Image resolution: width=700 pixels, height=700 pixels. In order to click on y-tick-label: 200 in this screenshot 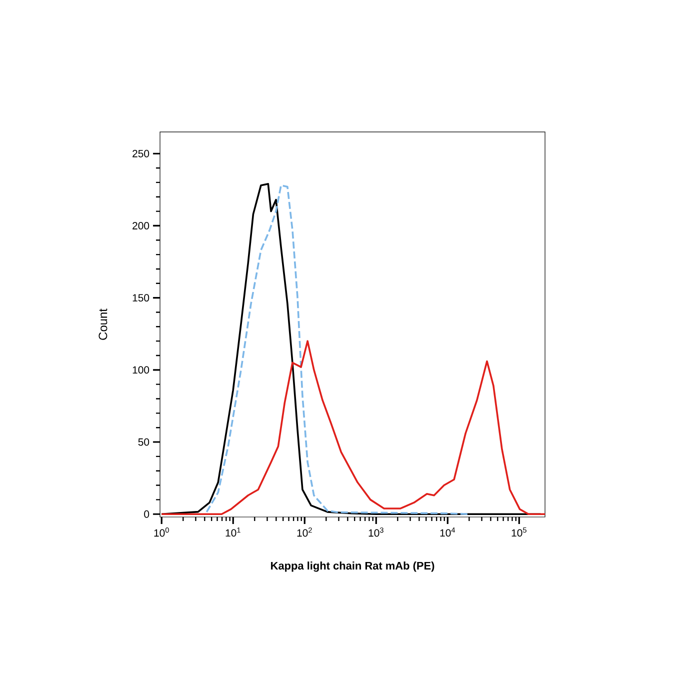, I will do `click(141, 226)`.